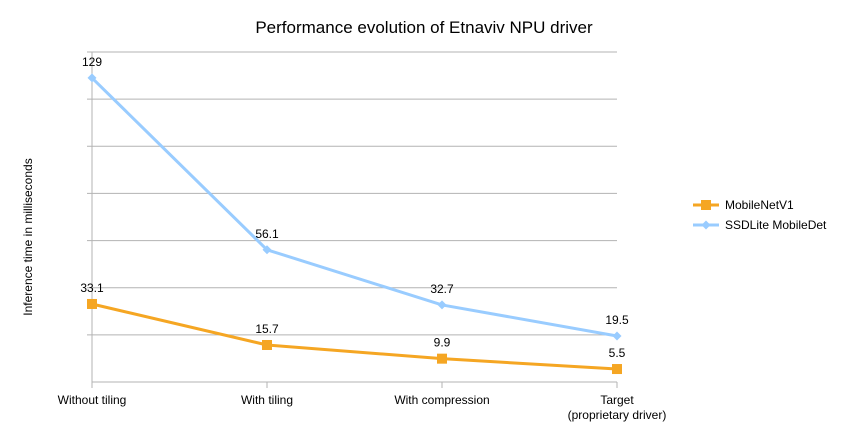  I want to click on data-label: 33.1, so click(92, 288).